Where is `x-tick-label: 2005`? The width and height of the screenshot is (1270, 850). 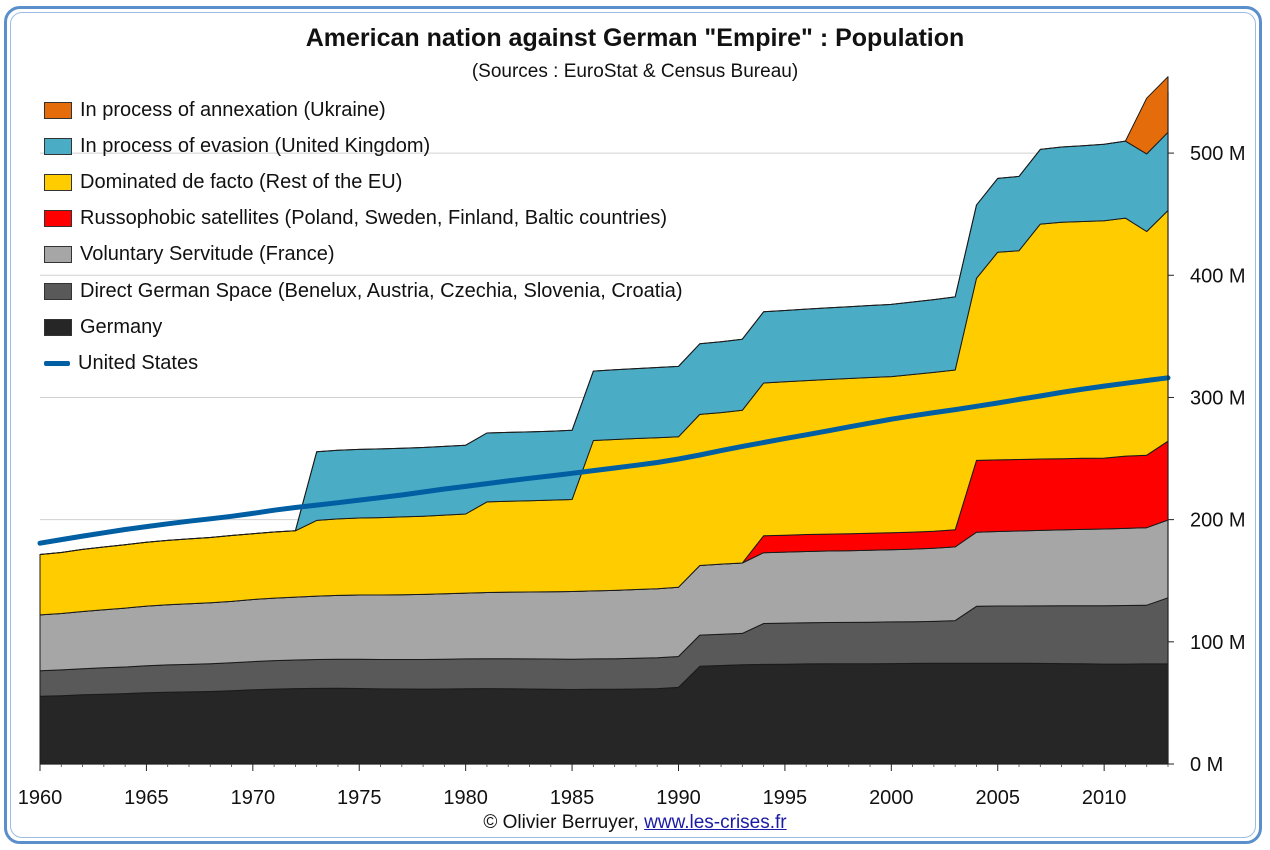
x-tick-label: 2005 is located at coordinates (997, 798).